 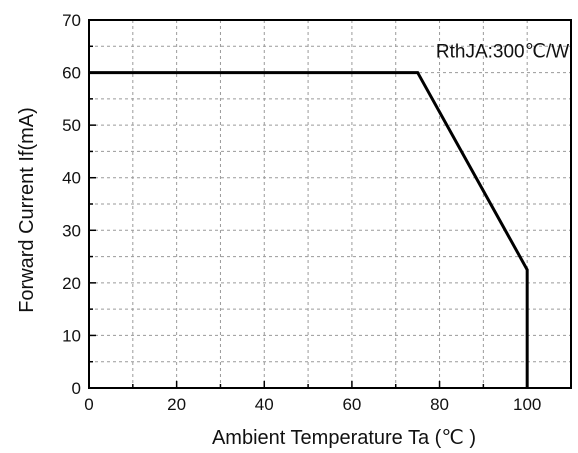 What do you see at coordinates (351, 404) in the screenshot?
I see `x-tick-label: 60` at bounding box center [351, 404].